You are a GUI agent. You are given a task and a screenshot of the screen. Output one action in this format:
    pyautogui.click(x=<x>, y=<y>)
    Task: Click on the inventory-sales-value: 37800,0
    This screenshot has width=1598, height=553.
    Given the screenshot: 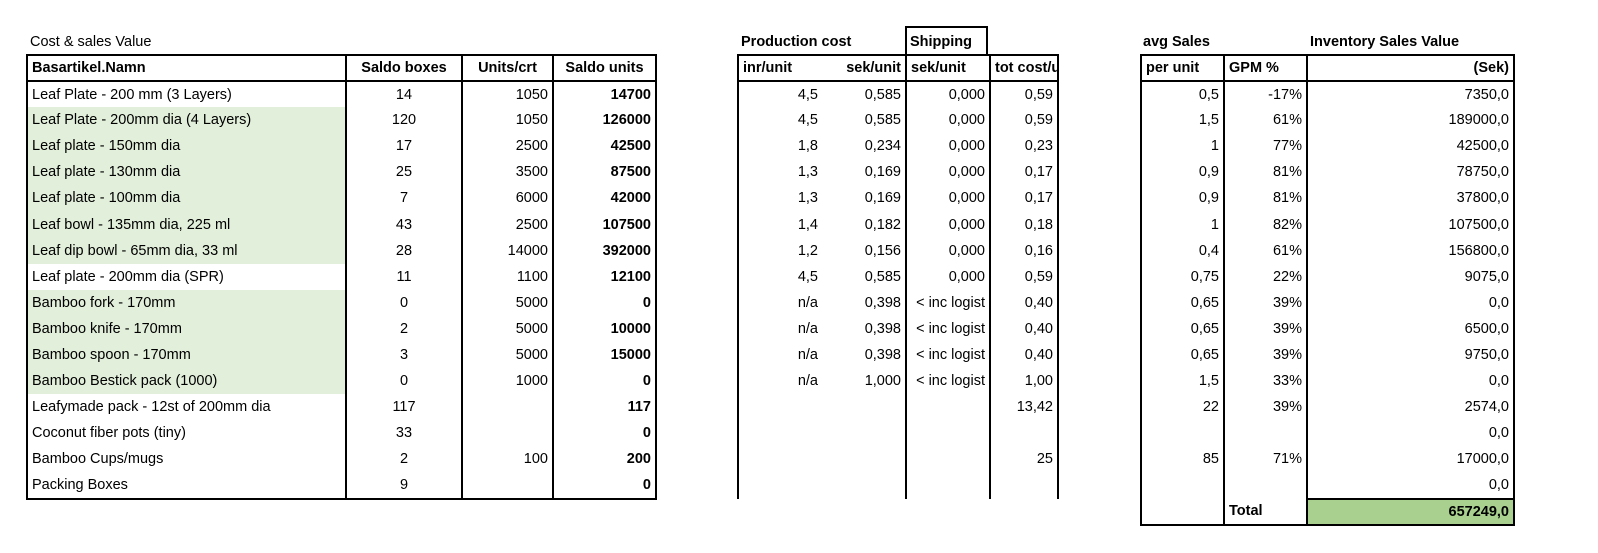 What is the action you would take?
    pyautogui.click(x=1411, y=198)
    